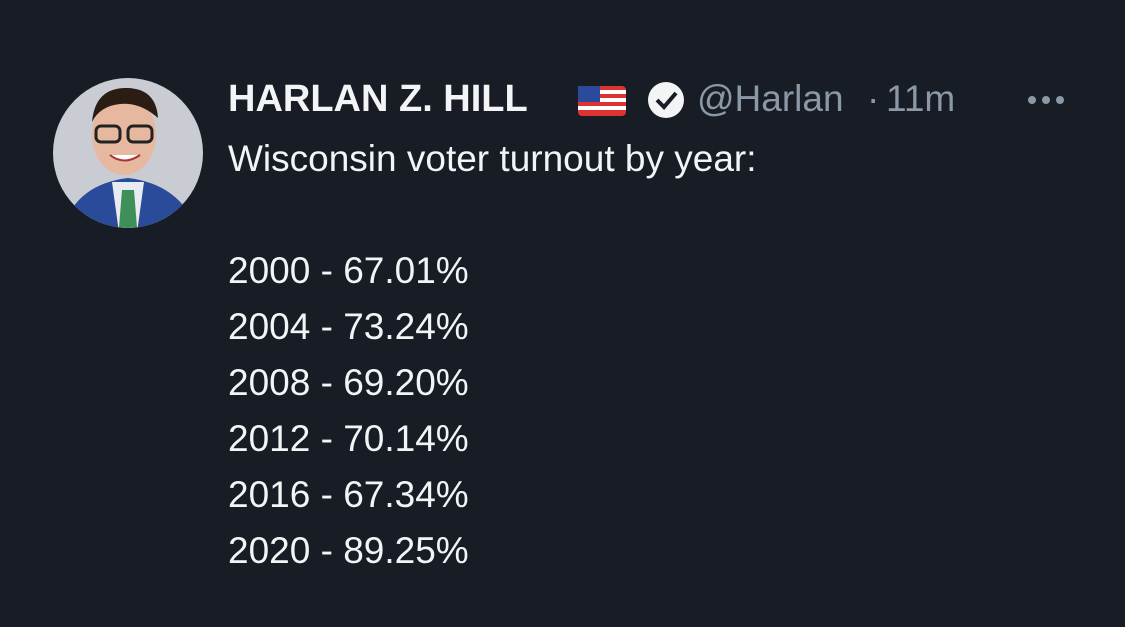  Describe the element at coordinates (130, 157) in the screenshot. I see `avatar` at that location.